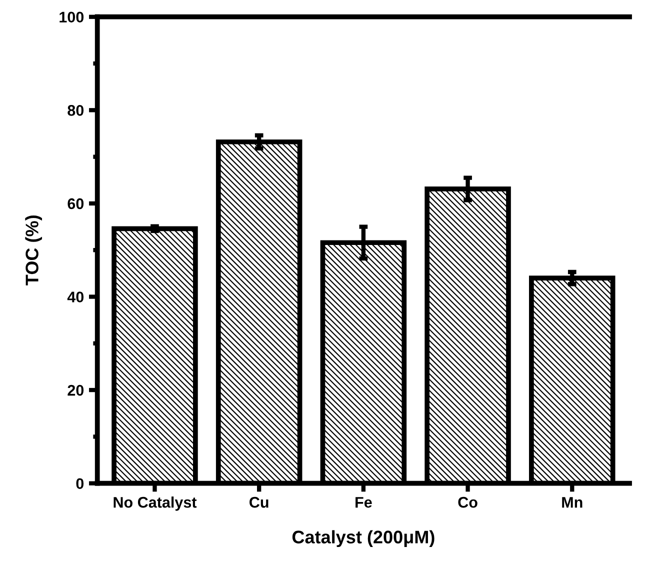  What do you see at coordinates (80, 484) in the screenshot?
I see `y-tick-label: 0` at bounding box center [80, 484].